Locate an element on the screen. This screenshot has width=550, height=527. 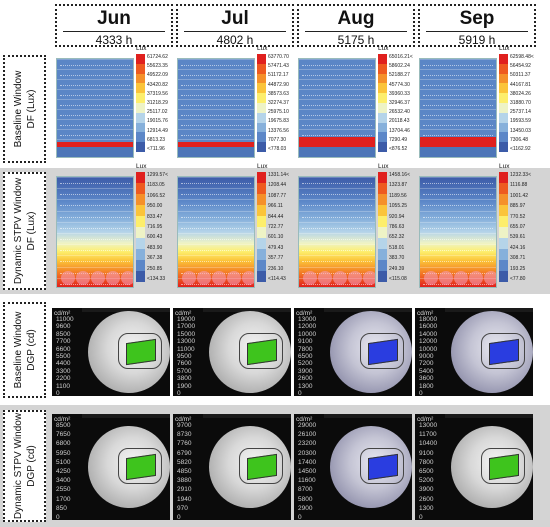
luminance-tick-label: 7760 is located at coordinates (184, 444).